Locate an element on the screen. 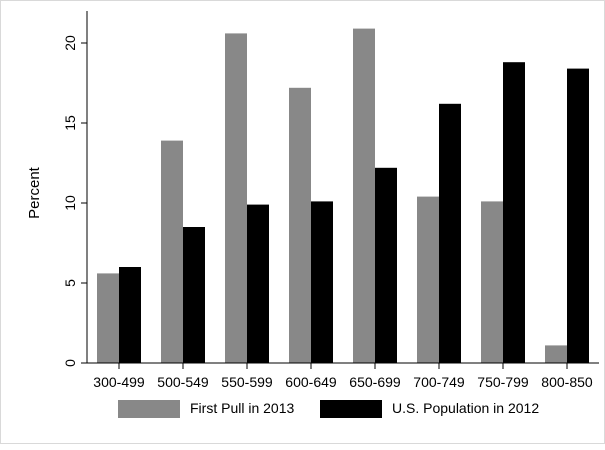 This screenshot has width=605, height=450. y-axis-label: Percent is located at coordinates (34, 192).